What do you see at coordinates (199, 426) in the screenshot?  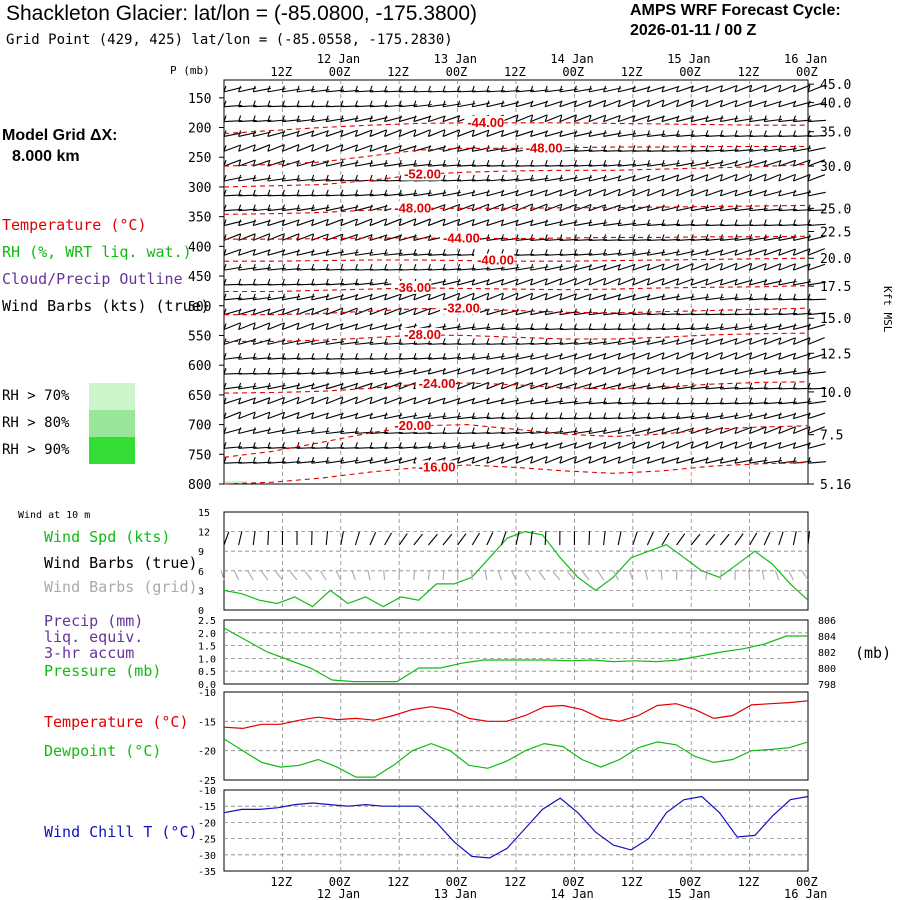 I see `pressure-tick-label: 700` at bounding box center [199, 426].